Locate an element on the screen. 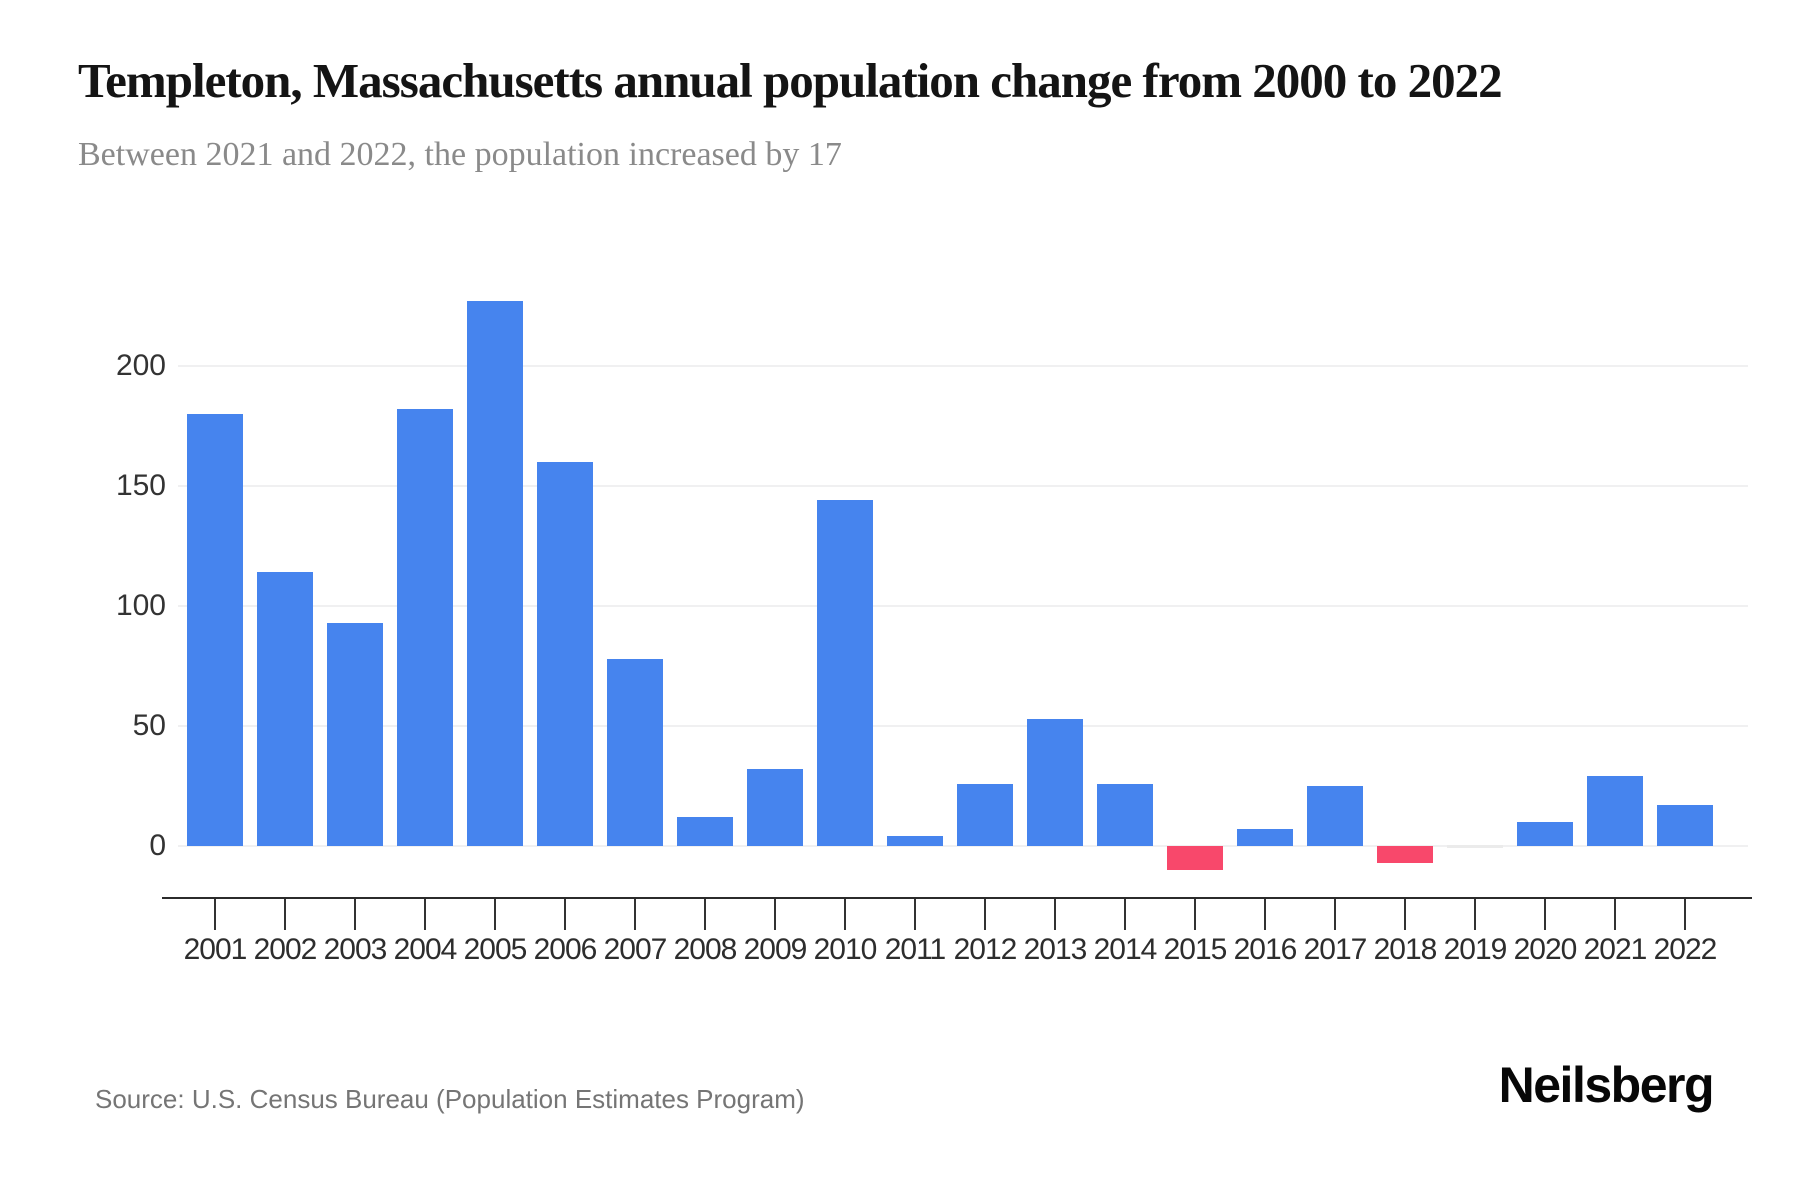 This screenshot has height=1200, width=1800. bar-2019 is located at coordinates (1475, 846).